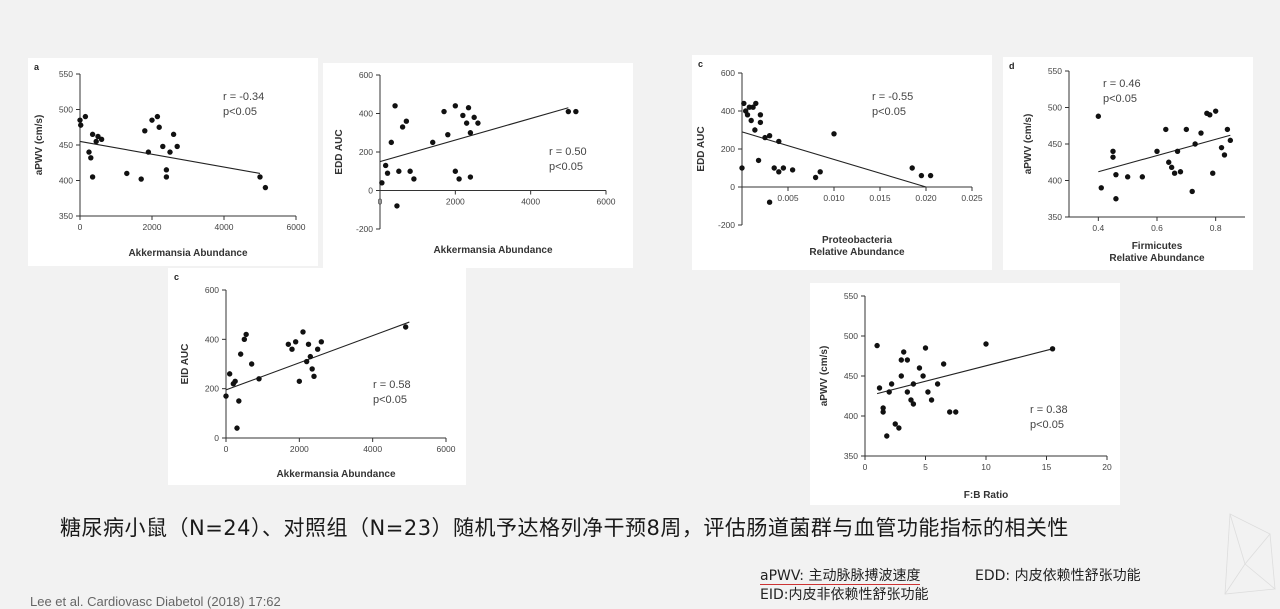 The width and height of the screenshot is (1280, 609). I want to click on panel-label: a, so click(37, 67).